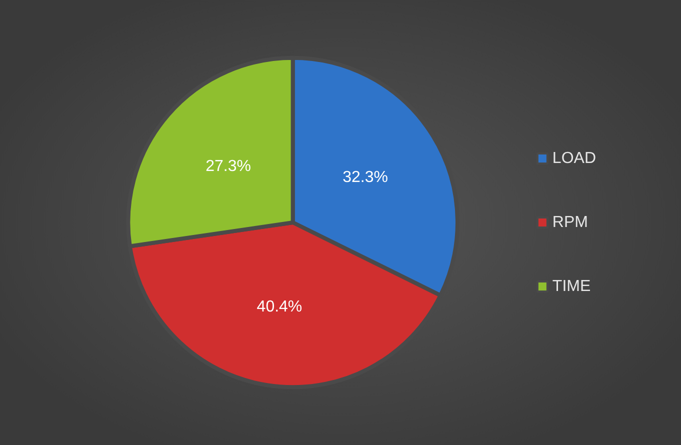  I want to click on legend-label: RPM, so click(570, 222).